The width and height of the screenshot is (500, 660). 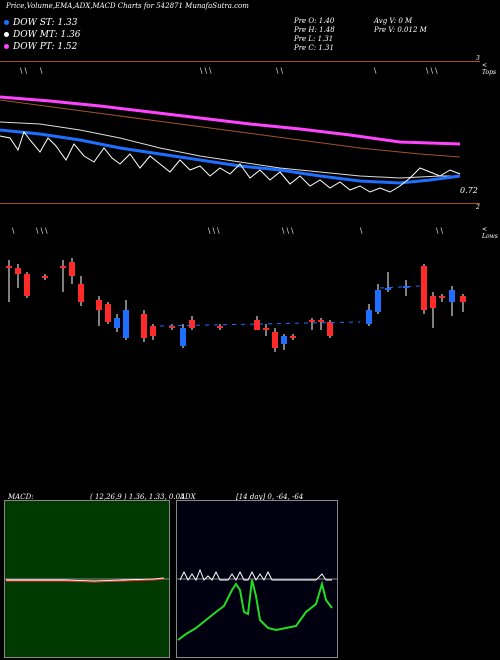 I want to click on adx-label: ADX, so click(x=188, y=497).